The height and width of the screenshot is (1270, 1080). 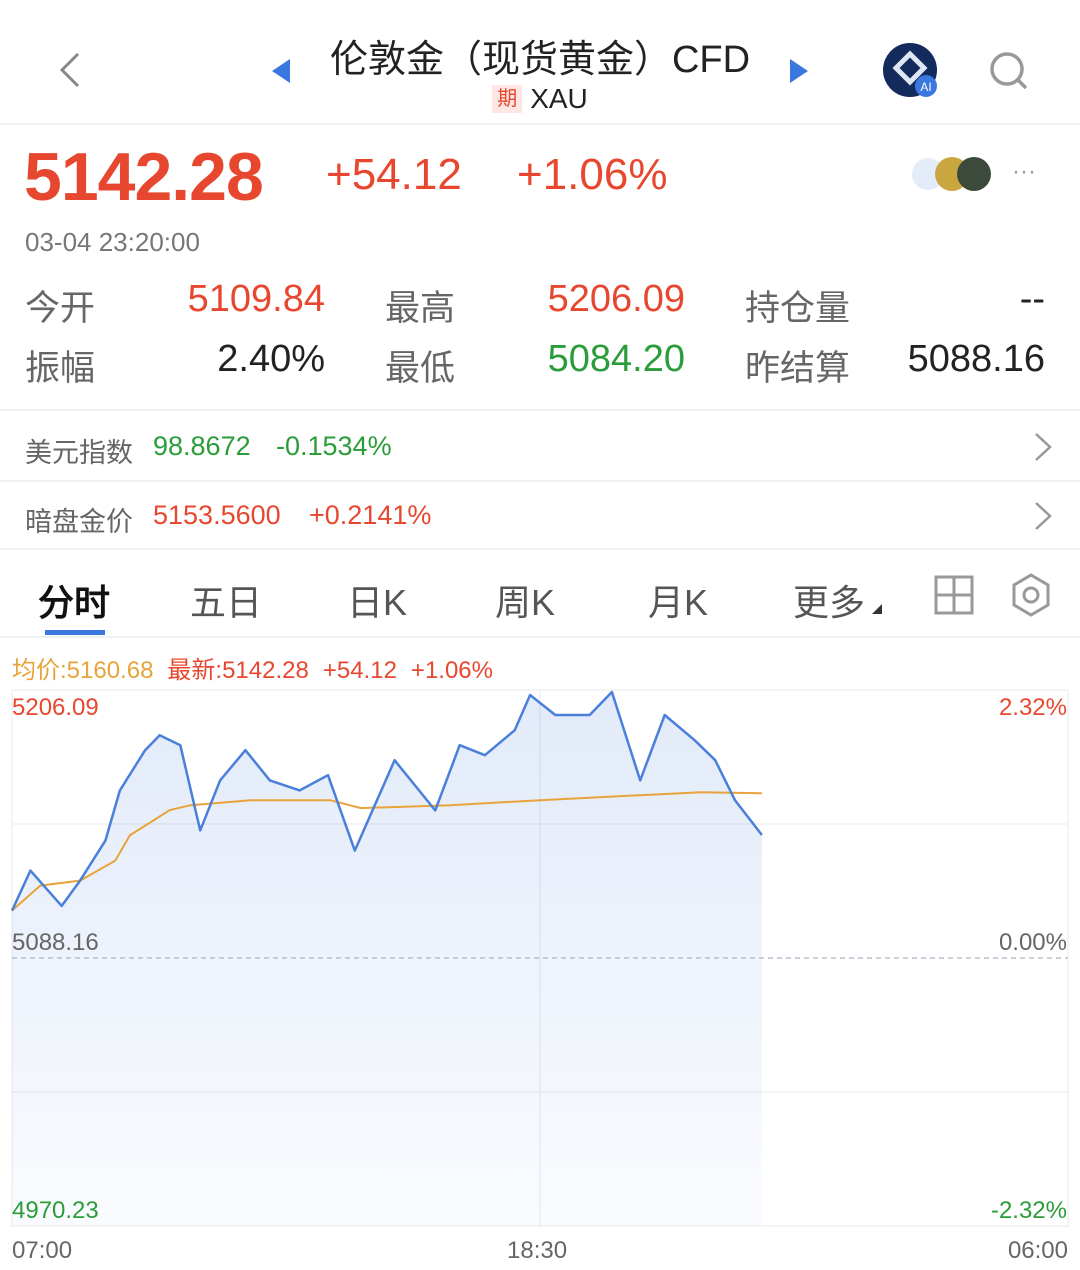 I want to click on legend-change: +54.12, so click(x=359, y=670).